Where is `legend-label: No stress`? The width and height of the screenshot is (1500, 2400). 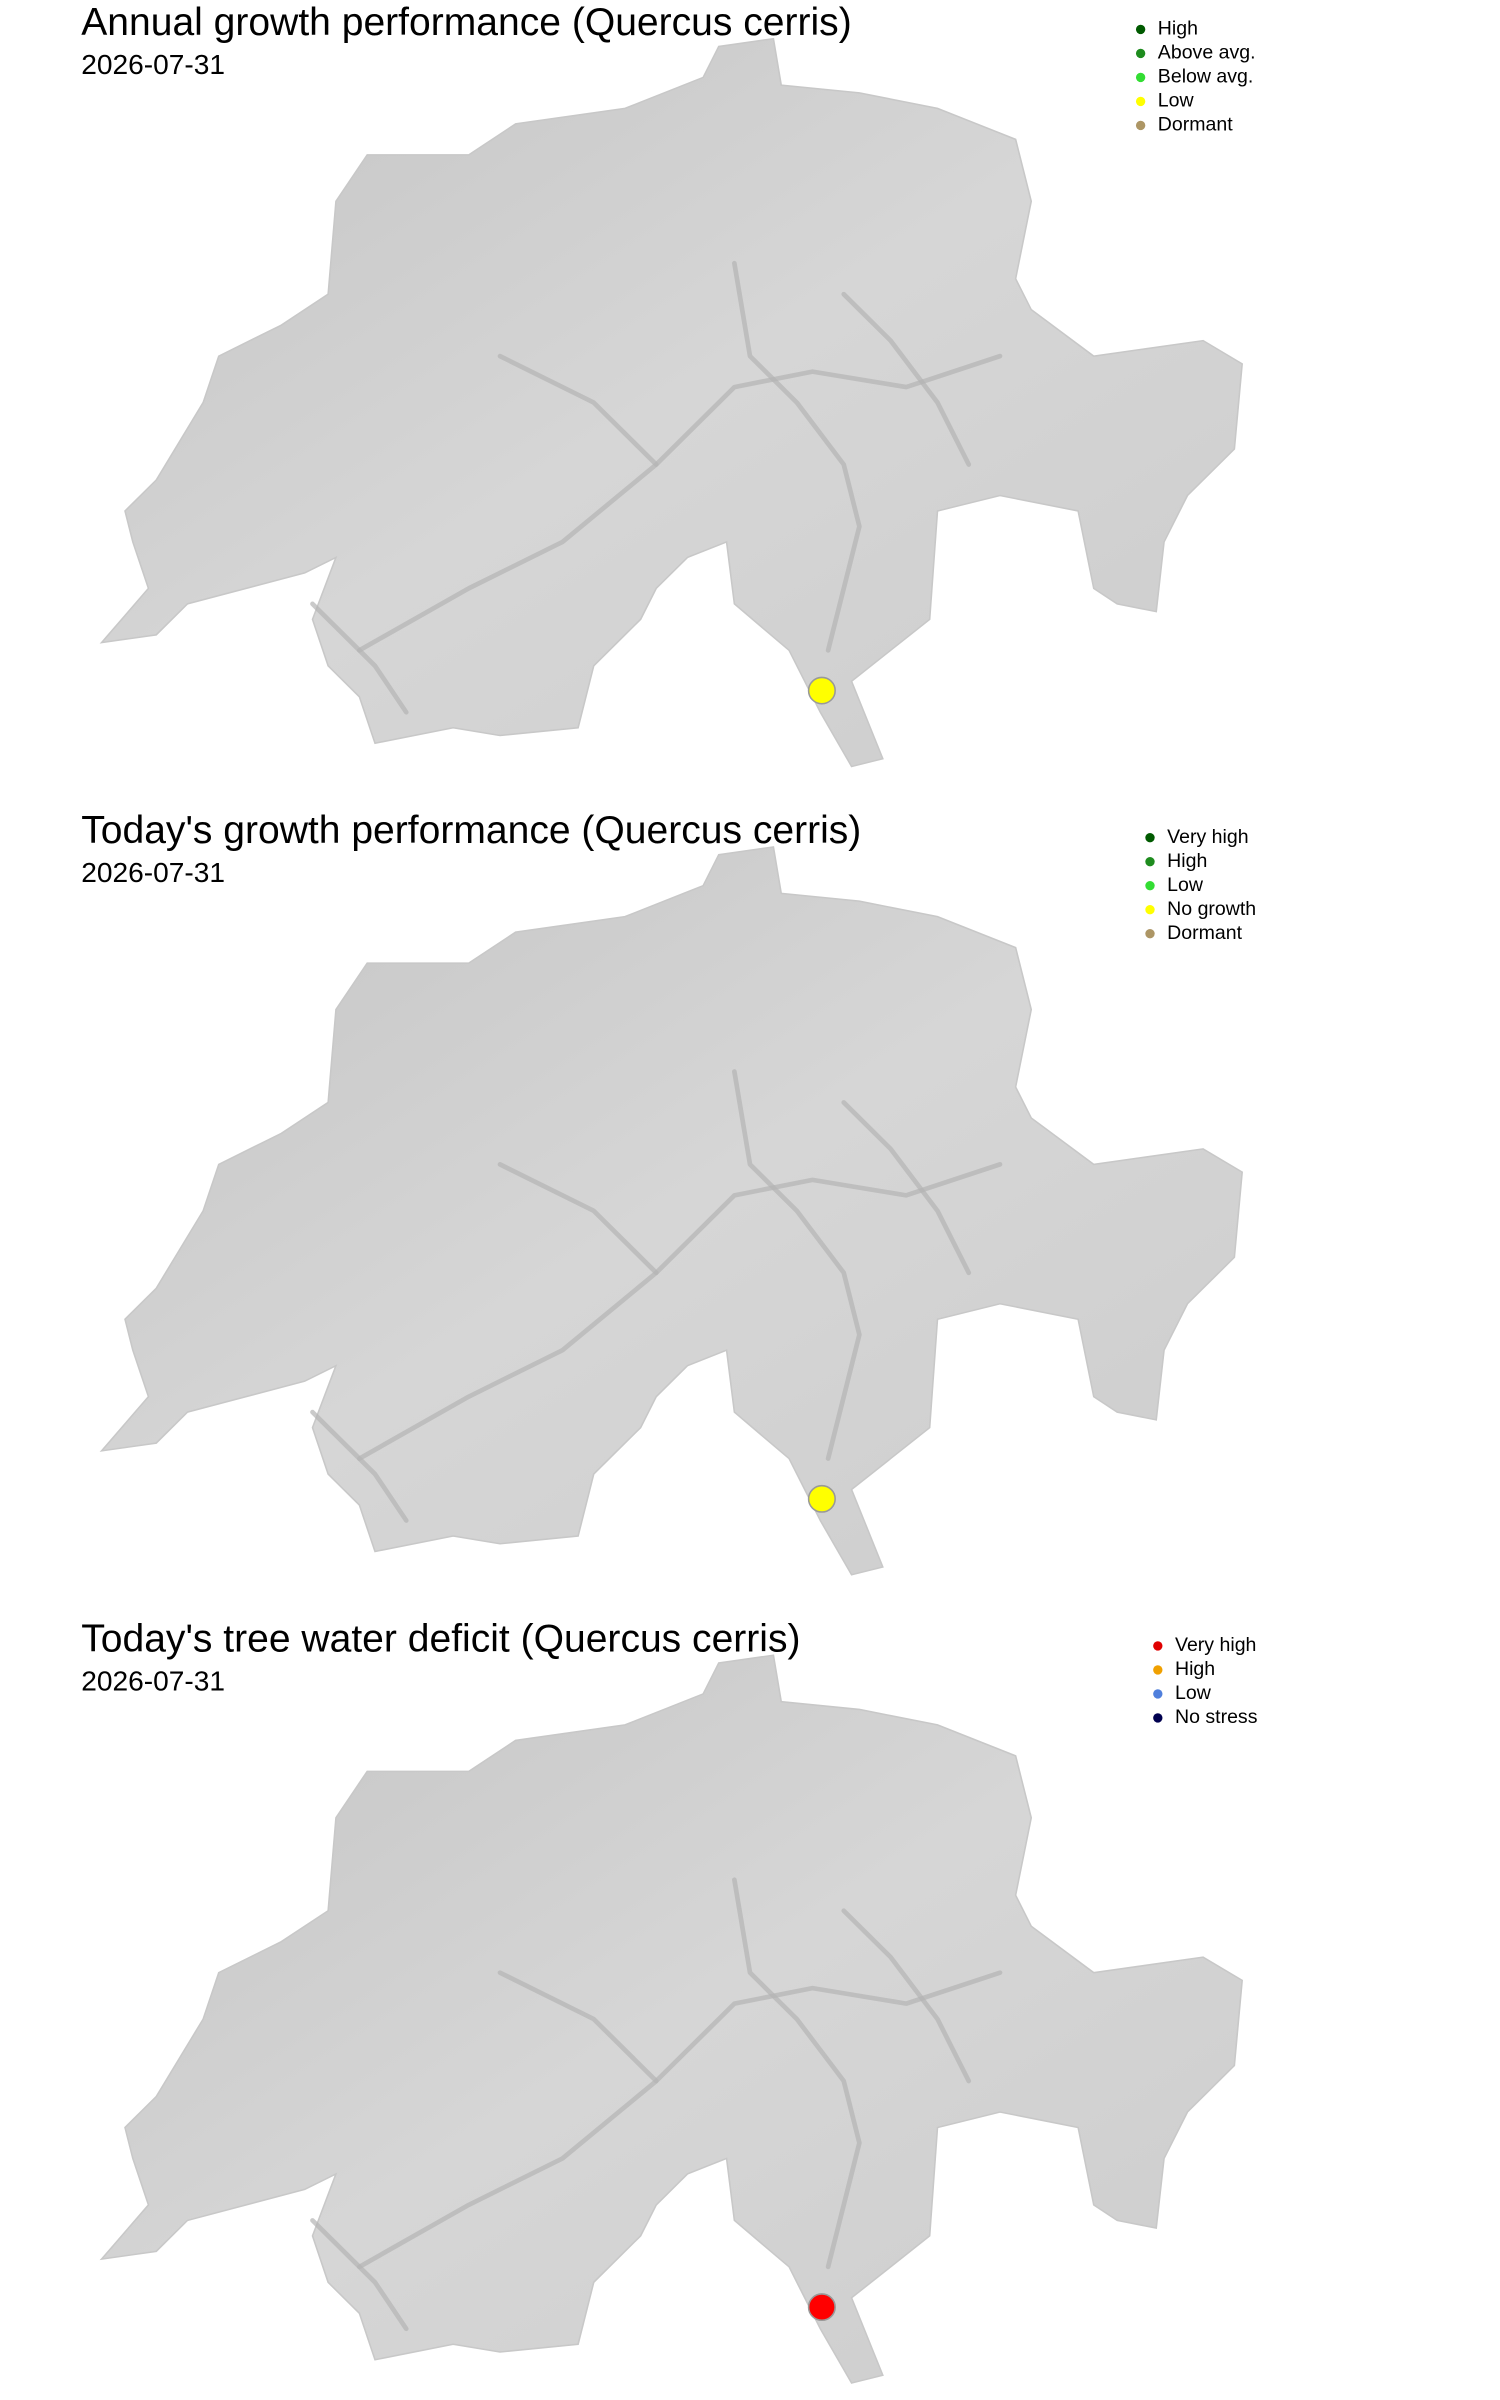
legend-label: No stress is located at coordinates (1216, 1717).